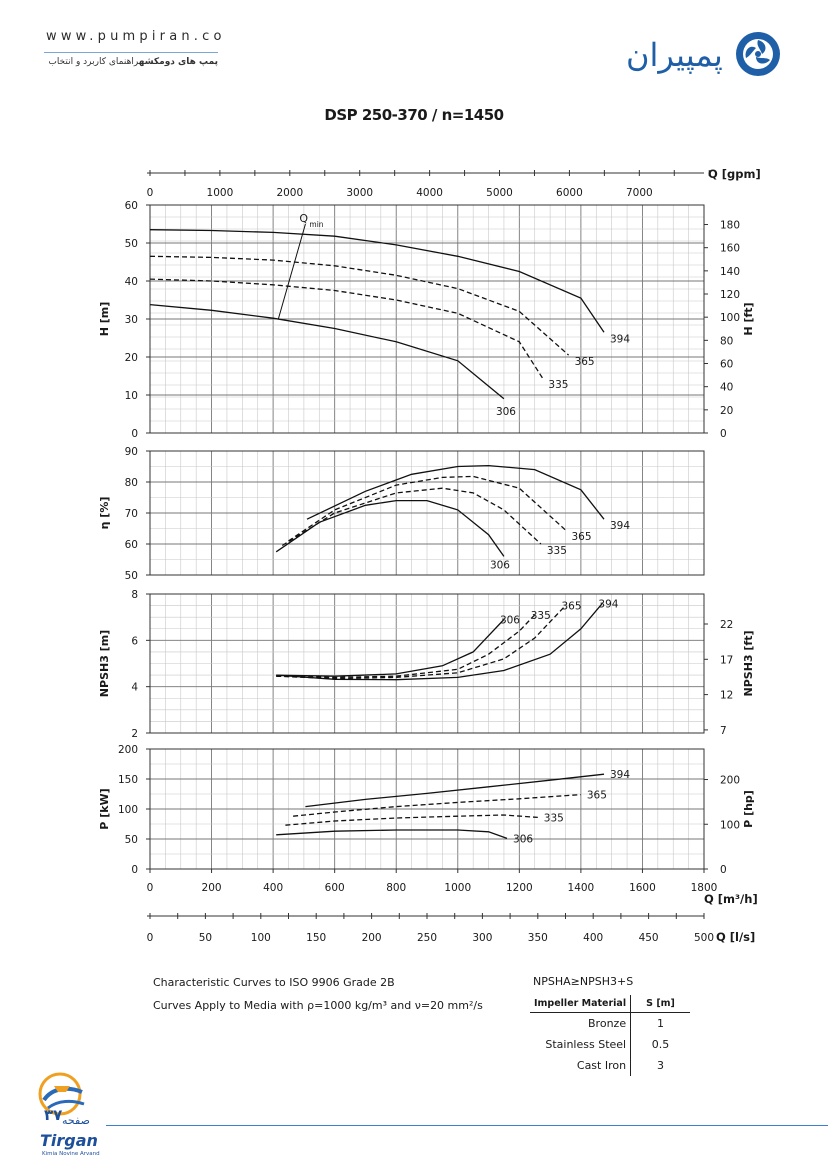 The image size is (828, 1171). What do you see at coordinates (467, 1125) in the screenshot?
I see `footer-divider` at bounding box center [467, 1125].